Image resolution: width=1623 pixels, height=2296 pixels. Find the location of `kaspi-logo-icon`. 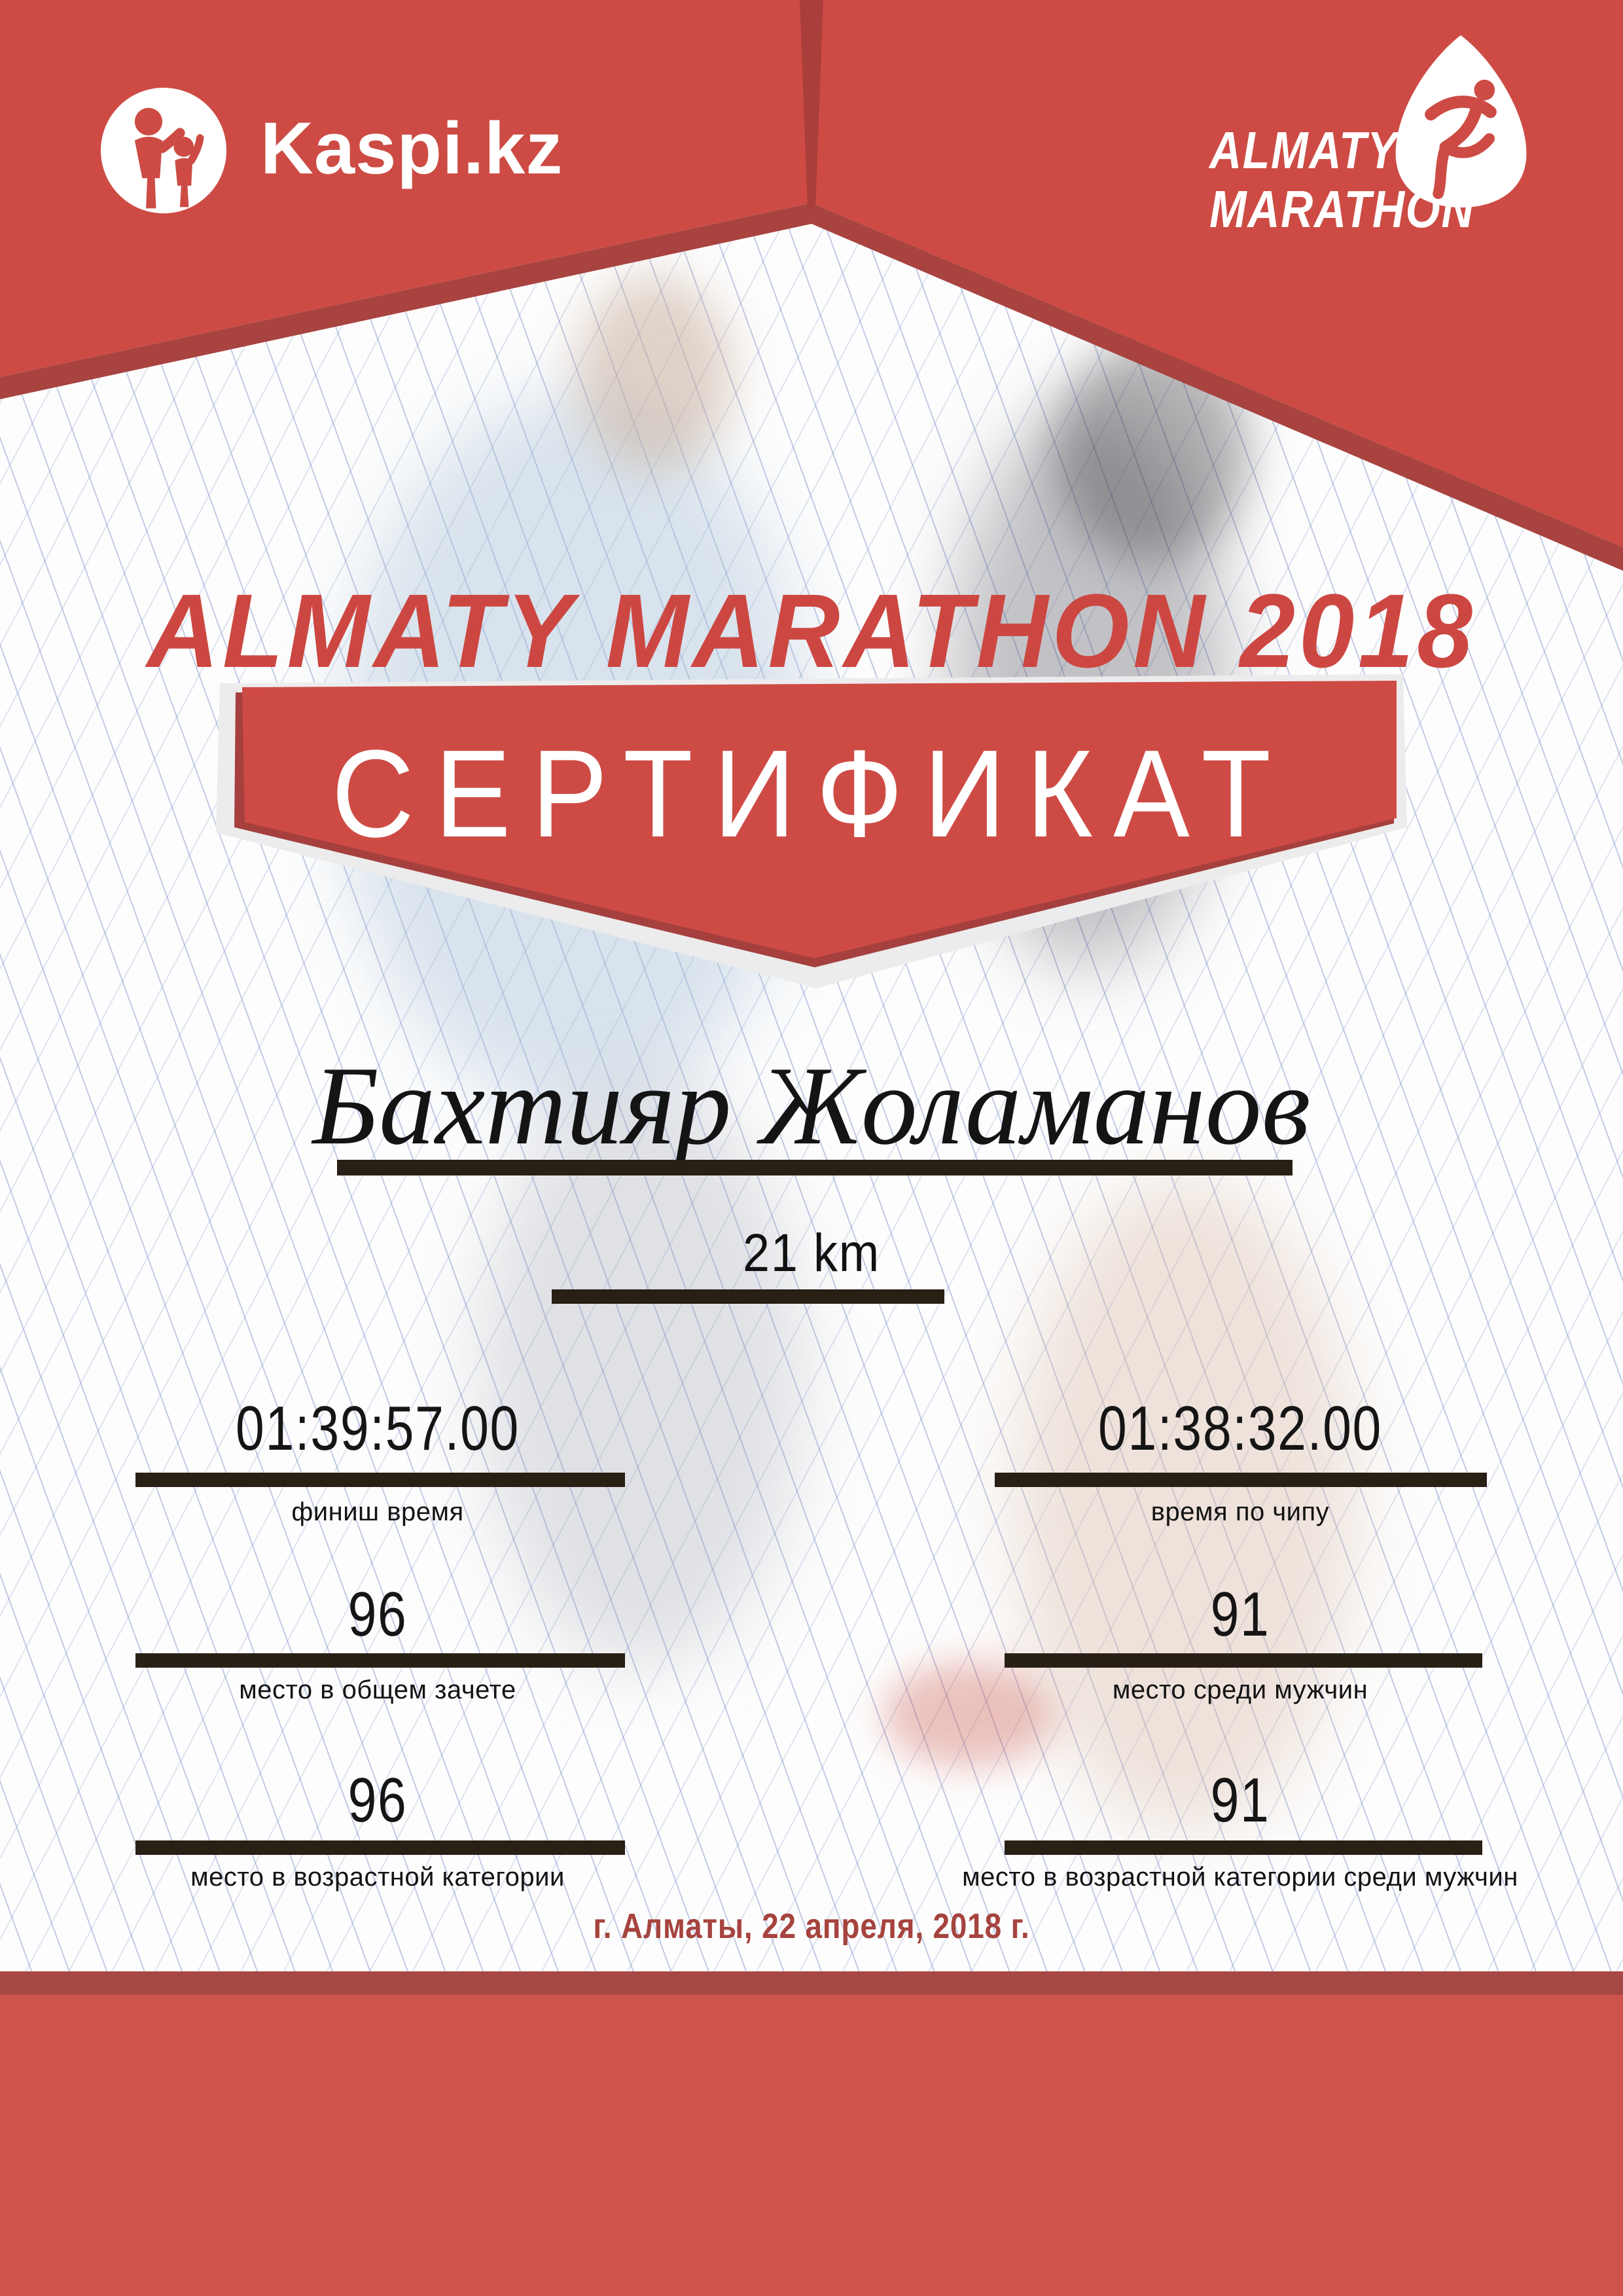

kaspi-logo-icon is located at coordinates (163, 150).